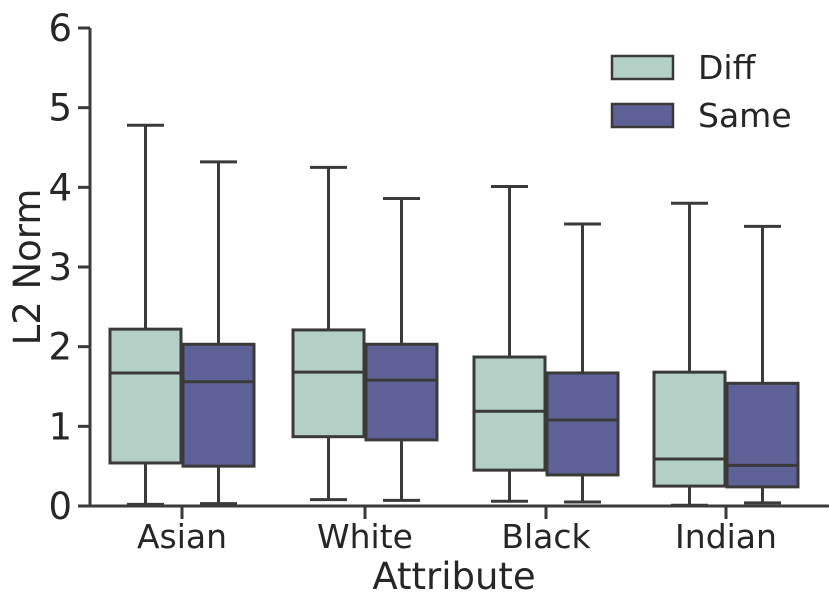 The image size is (830, 611). Describe the element at coordinates (328, 383) in the screenshot. I see `box-white-diff` at that location.